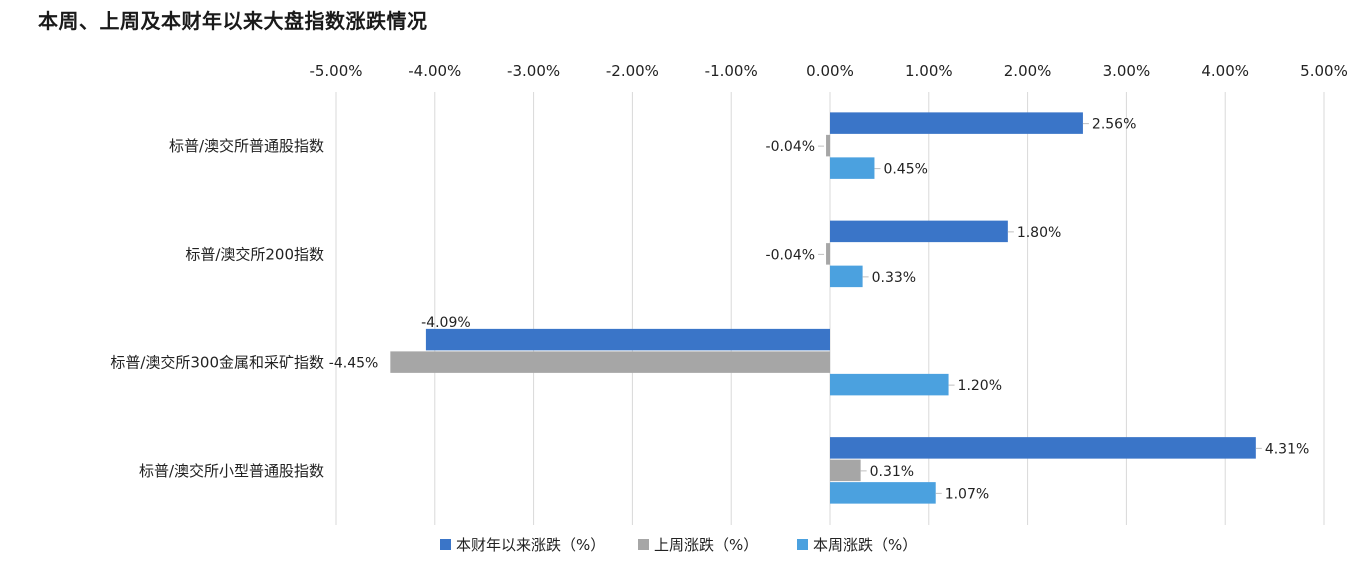 The height and width of the screenshot is (565, 1360). Describe the element at coordinates (530, 545) in the screenshot. I see `legend-label: 本财年以来涨跌（%）` at that location.